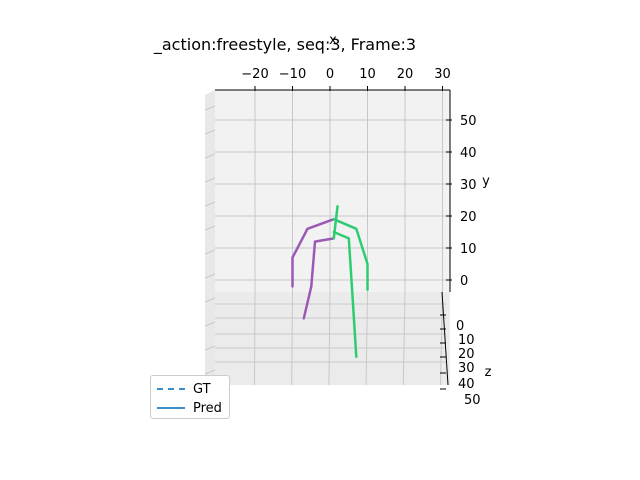 This screenshot has width=640, height=480. What do you see at coordinates (445, 338) in the screenshot?
I see `z-axis-line` at bounding box center [445, 338].